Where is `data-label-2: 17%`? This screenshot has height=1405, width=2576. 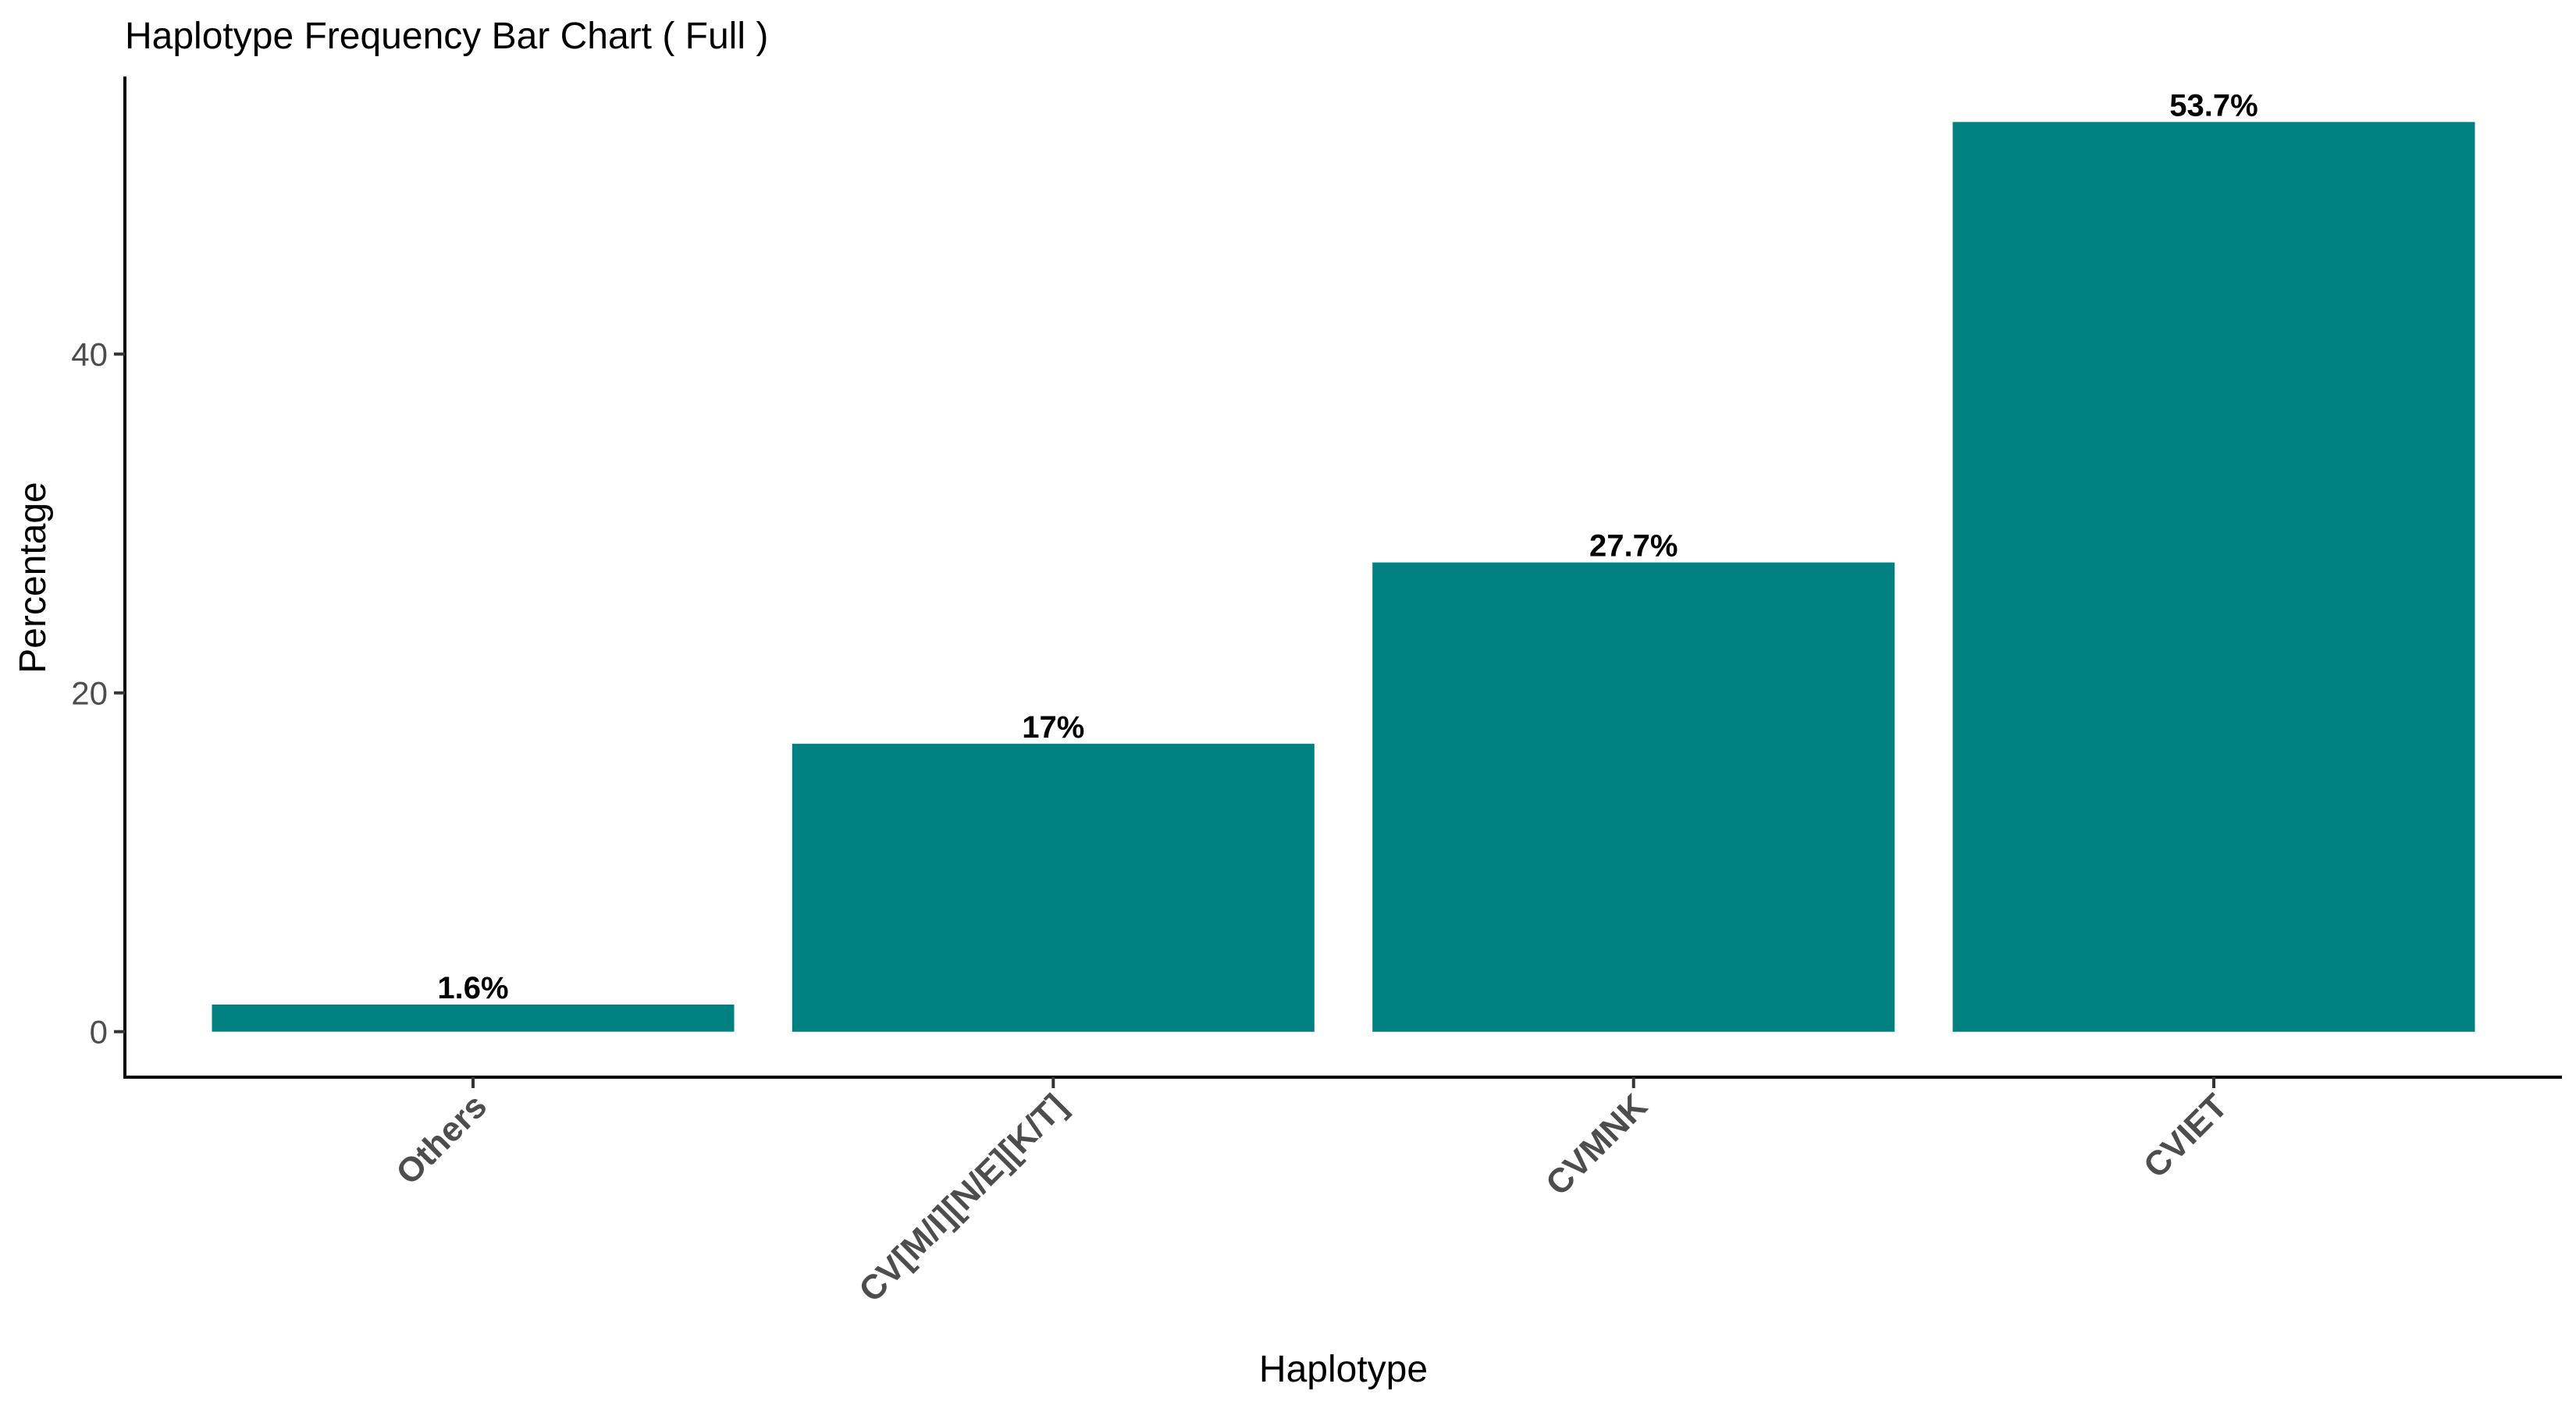 data-label-2: 17% is located at coordinates (1053, 727).